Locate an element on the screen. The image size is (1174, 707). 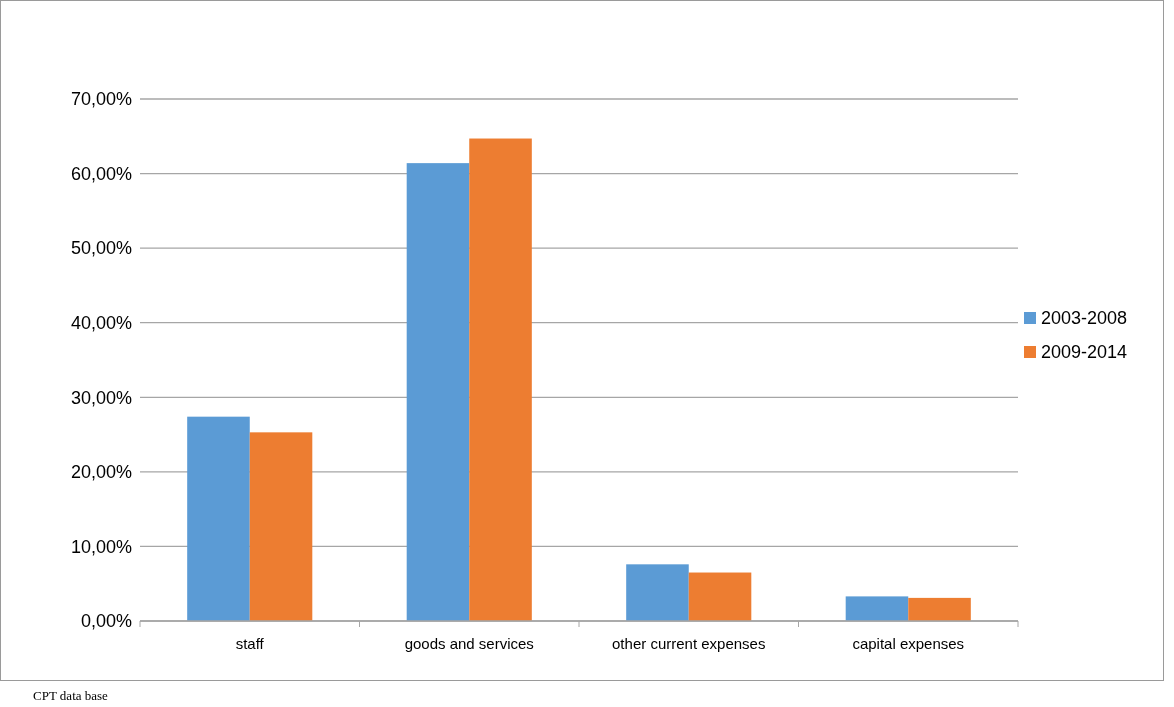
y-tick-label: 70,00% is located at coordinates (101, 99).